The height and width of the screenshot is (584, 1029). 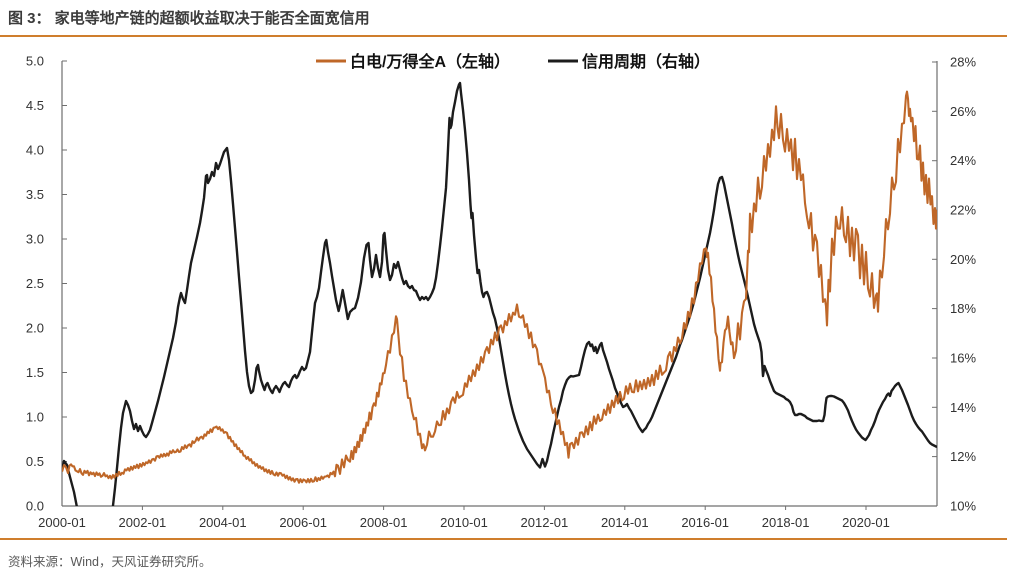 What do you see at coordinates (963, 308) in the screenshot?
I see `svg-text: 18%` at bounding box center [963, 308].